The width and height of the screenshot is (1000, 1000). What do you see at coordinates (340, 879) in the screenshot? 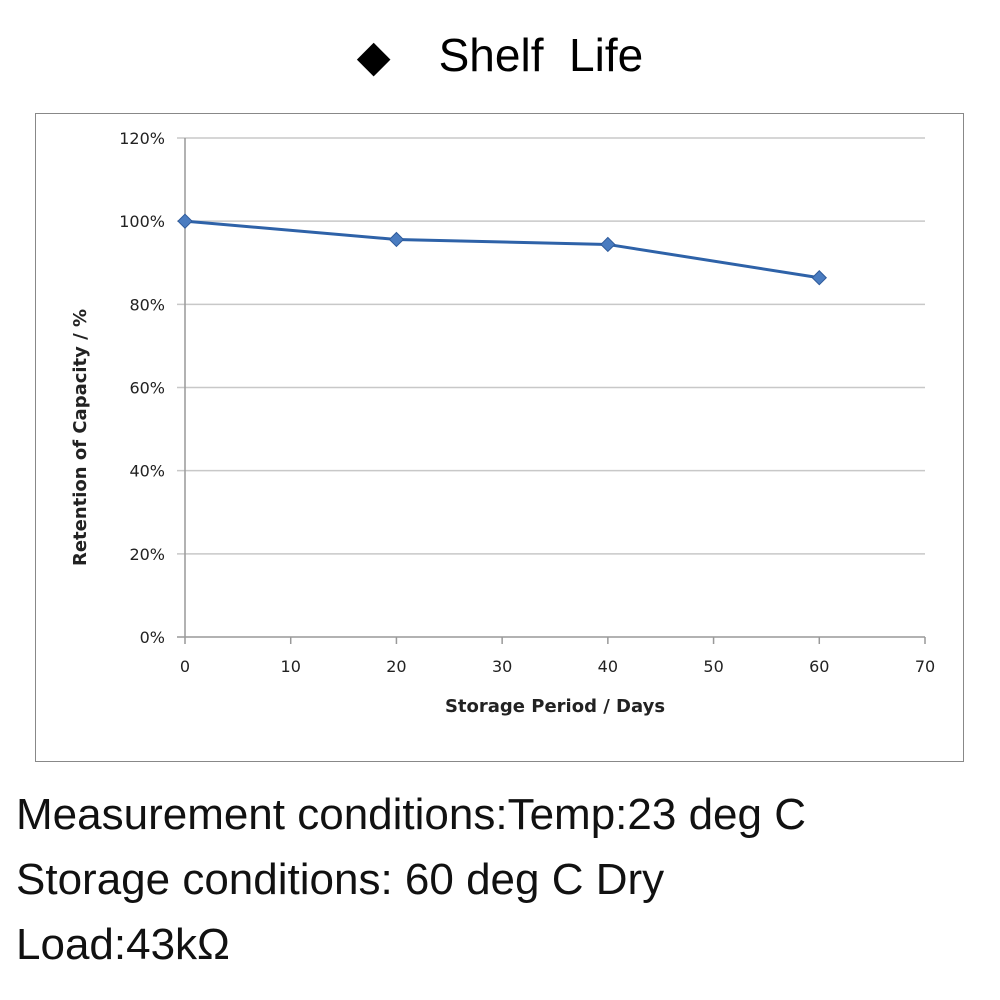
I see `storage-conditions: Storage conditions: 60 deg C Dry` at bounding box center [340, 879].